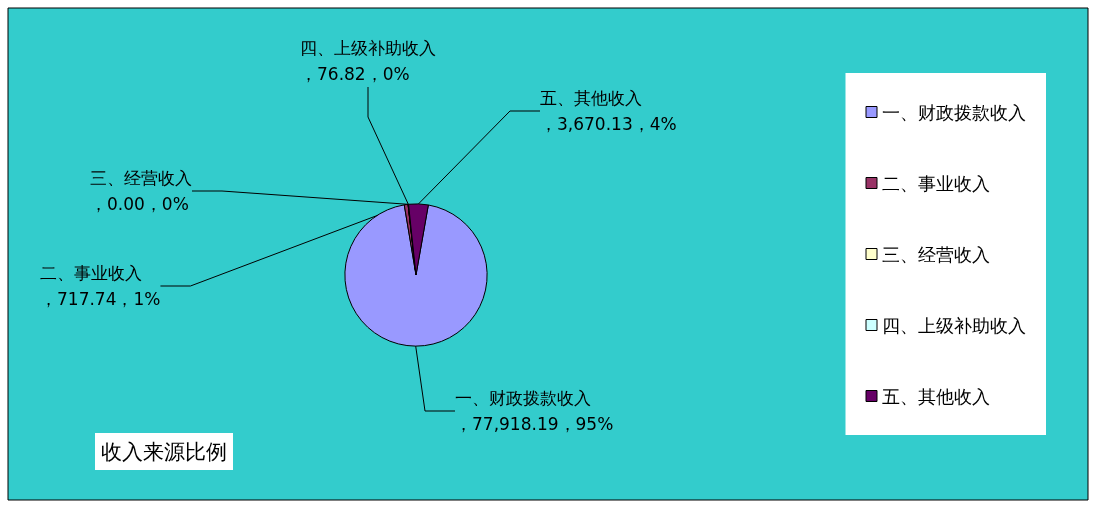 The image size is (1096, 508). I want to click on data-label: ，76.82，0%, so click(355, 74).